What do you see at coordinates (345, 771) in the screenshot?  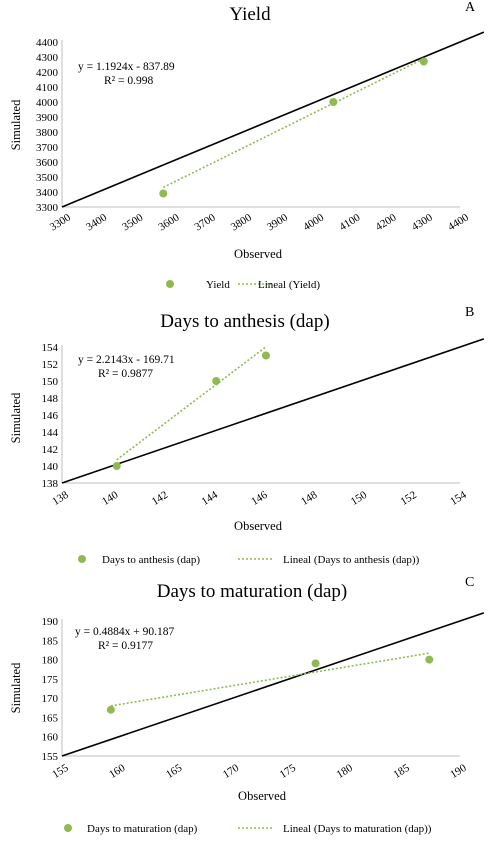 I see `x-tick-label: 180` at bounding box center [345, 771].